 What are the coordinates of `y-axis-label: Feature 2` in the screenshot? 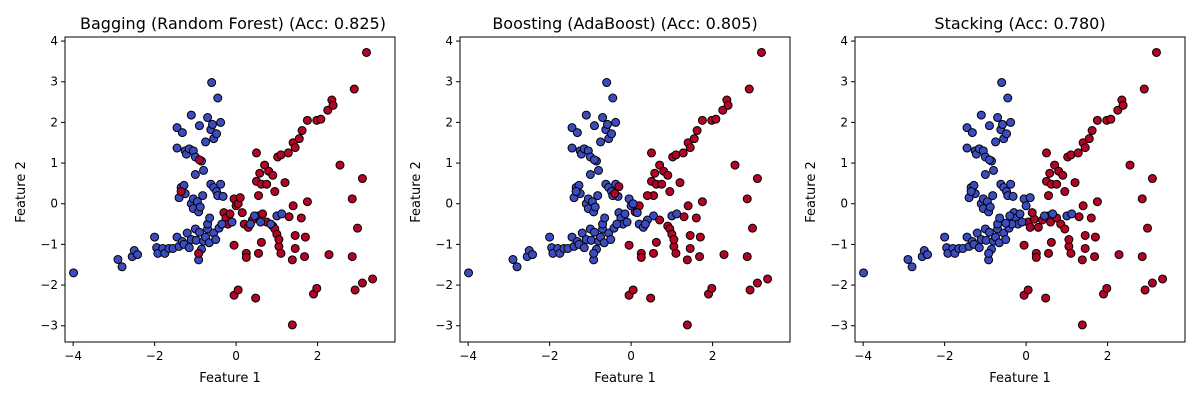 It's located at (416, 192).